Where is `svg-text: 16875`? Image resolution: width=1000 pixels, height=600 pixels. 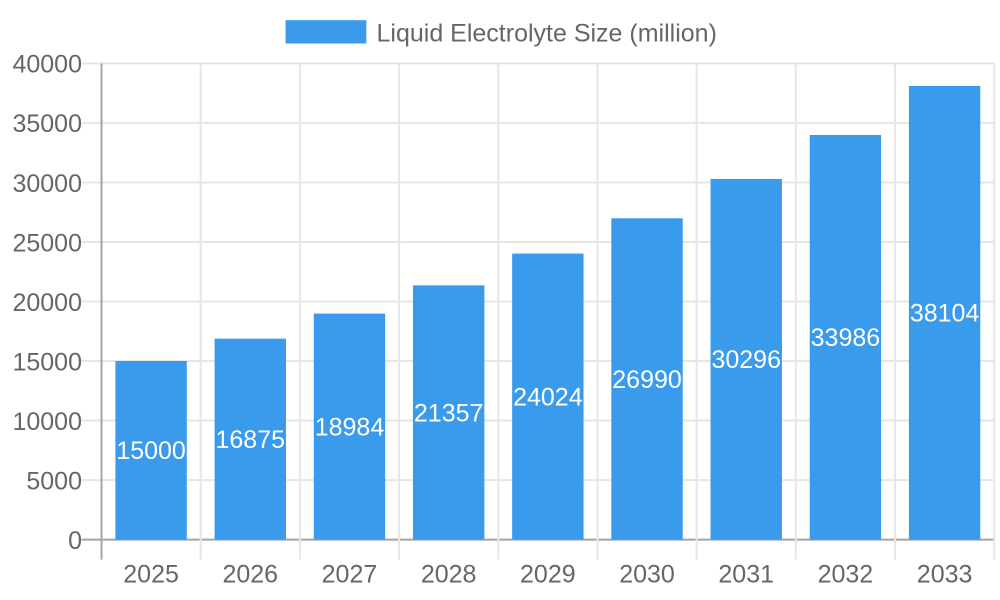 svg-text: 16875 is located at coordinates (251, 440).